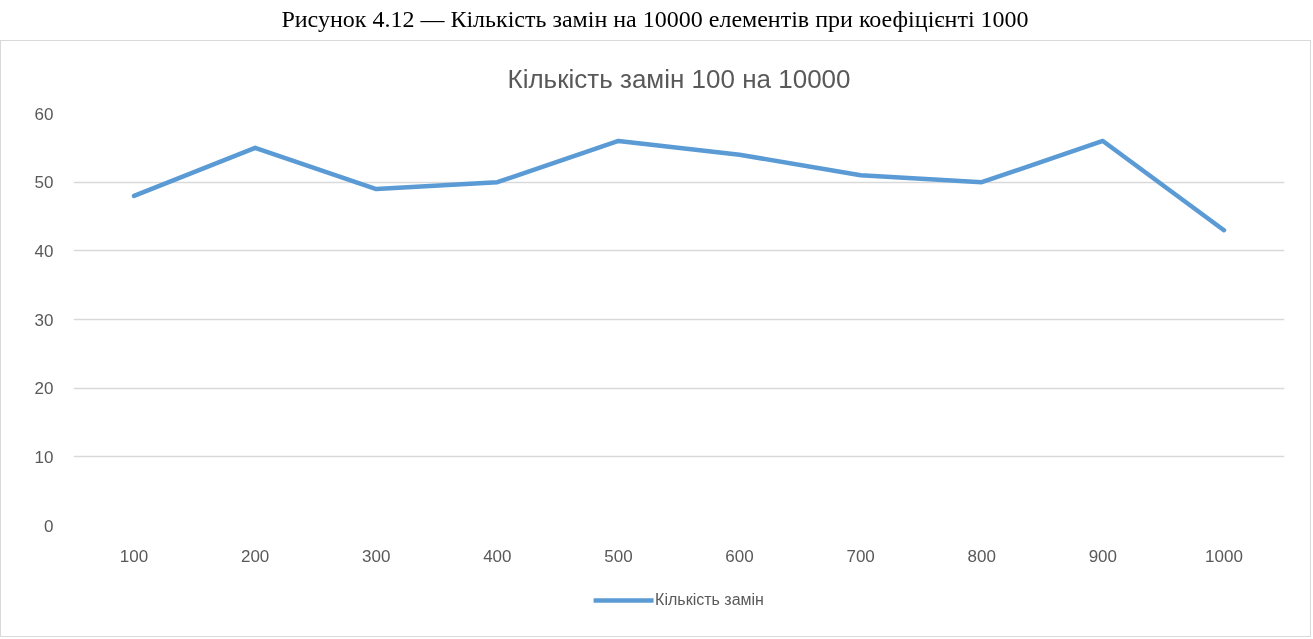  I want to click on line-series, so click(679, 185).